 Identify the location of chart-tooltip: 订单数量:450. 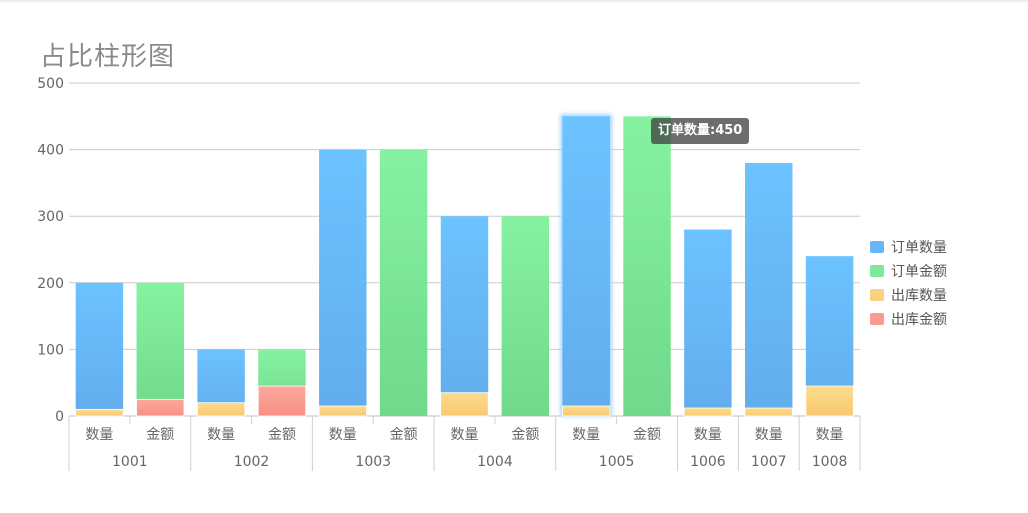
(700, 131).